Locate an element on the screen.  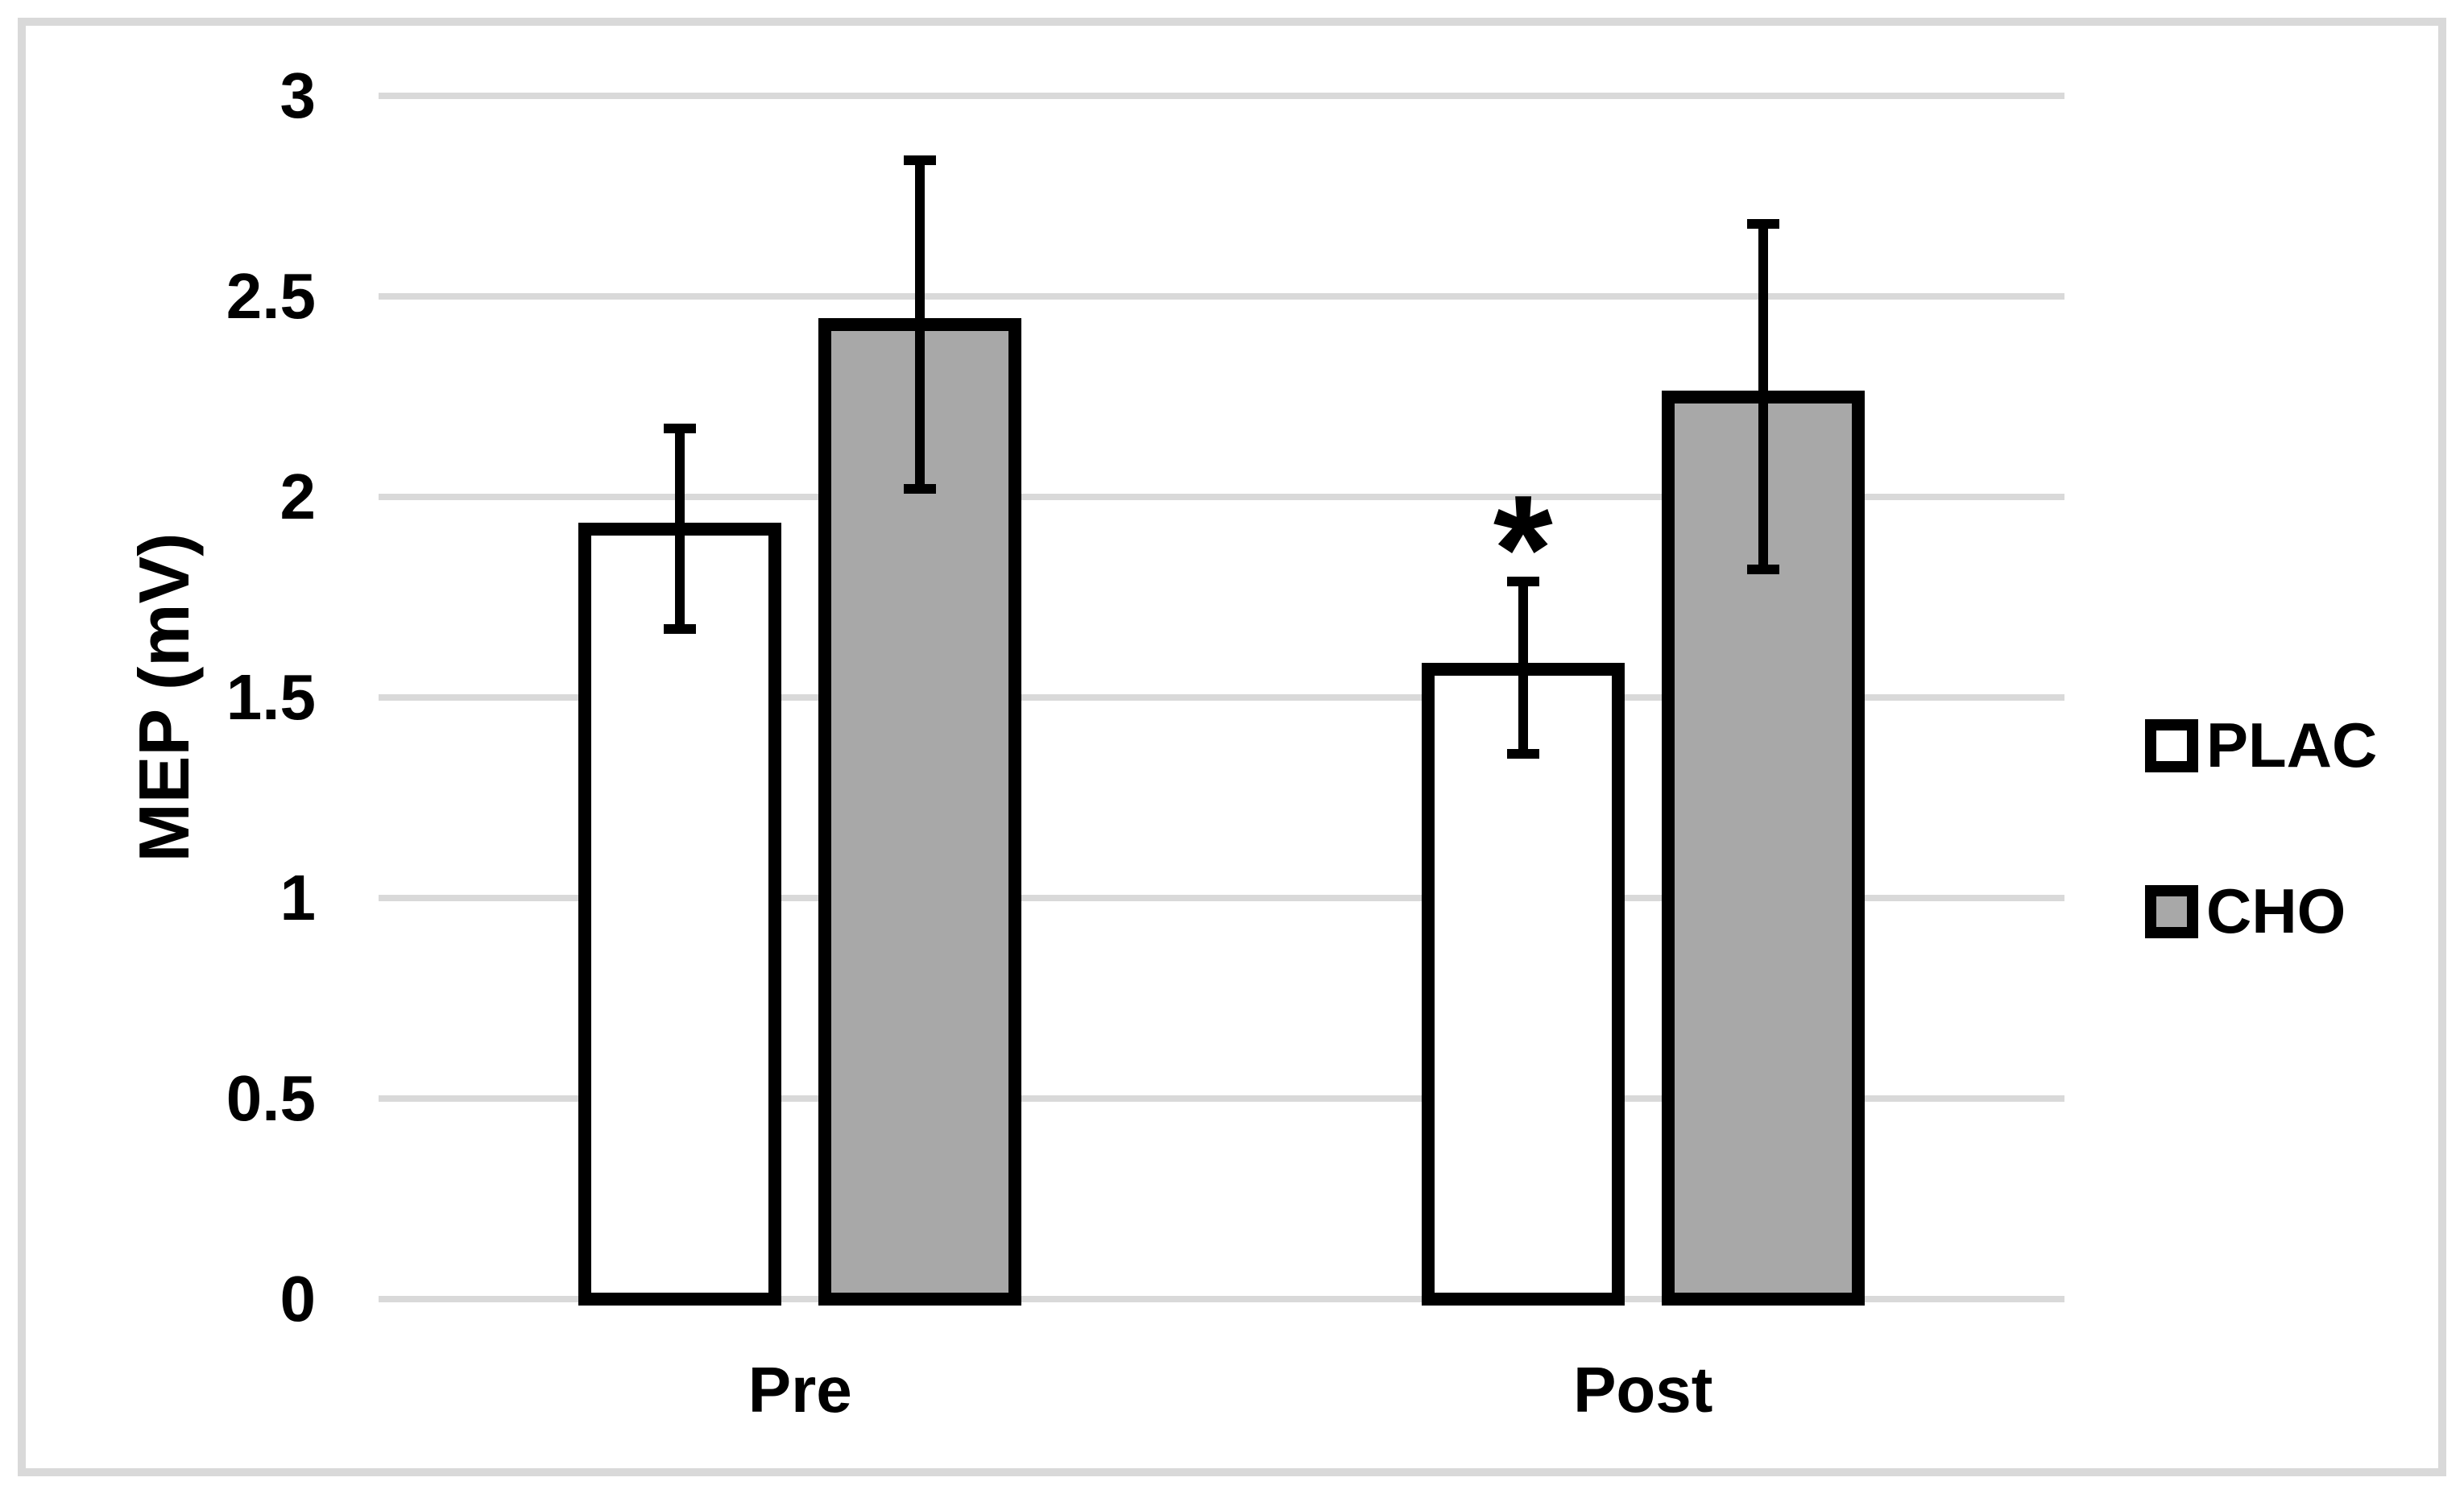
legend-swatch-plac is located at coordinates (2171, 745).